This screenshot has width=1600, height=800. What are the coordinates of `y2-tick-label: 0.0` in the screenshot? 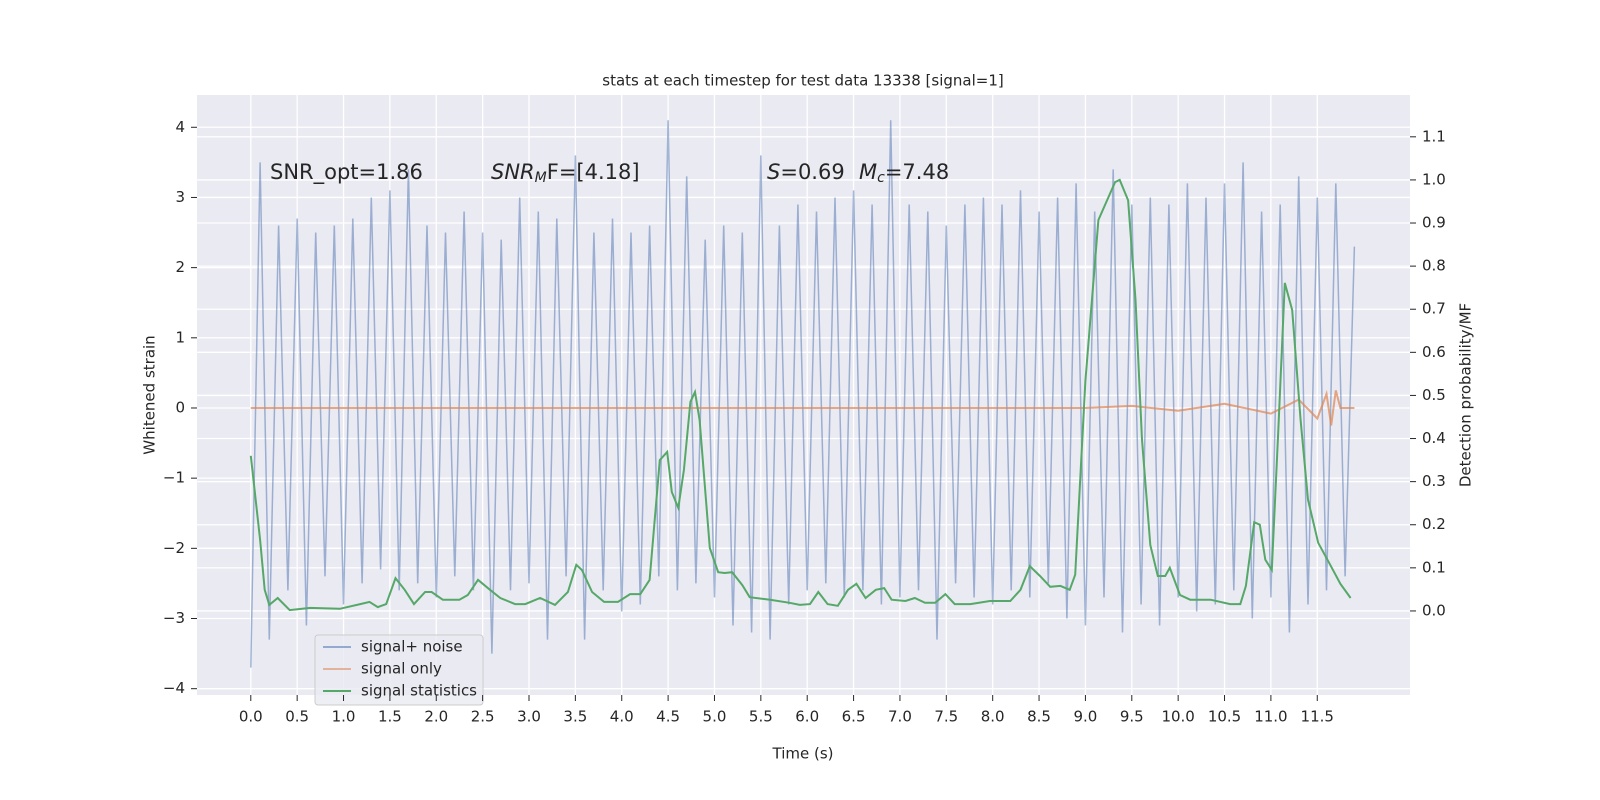 It's located at (1434, 610).